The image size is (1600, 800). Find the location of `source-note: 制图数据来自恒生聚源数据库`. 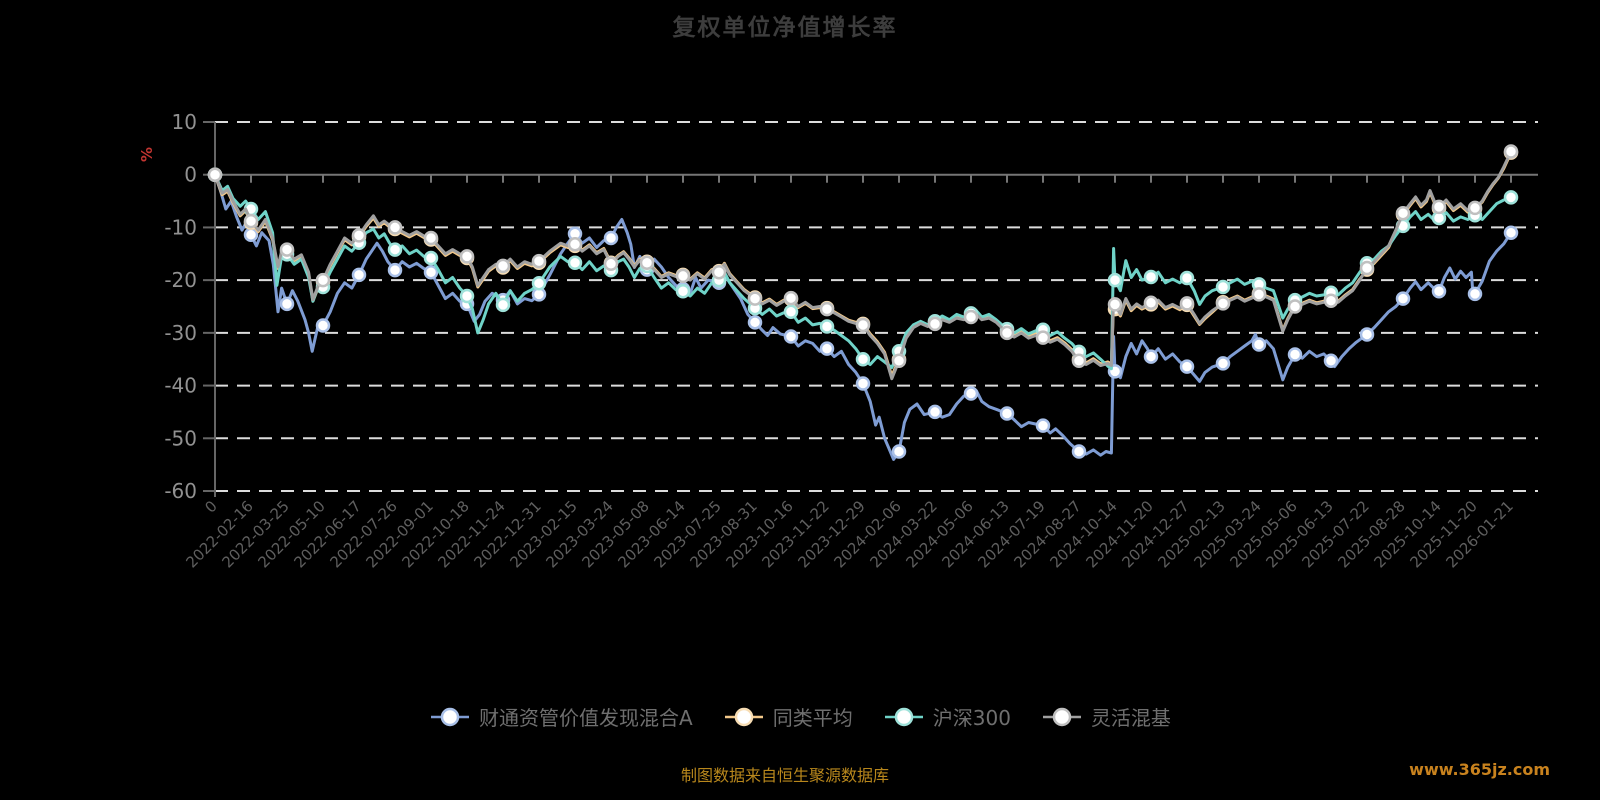

source-note: 制图数据来自恒生聚源数据库 is located at coordinates (784, 775).